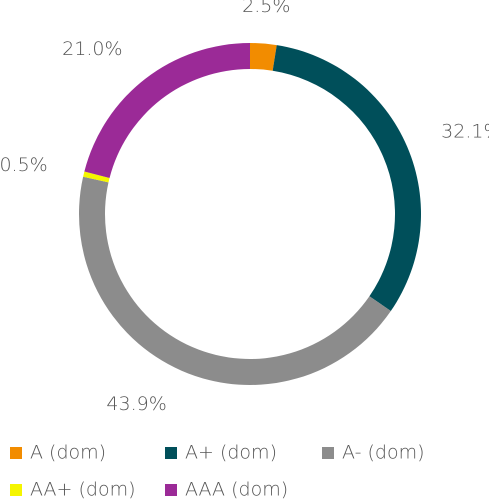  What do you see at coordinates (266, 8) in the screenshot?
I see `data-label: 2.5%` at bounding box center [266, 8].